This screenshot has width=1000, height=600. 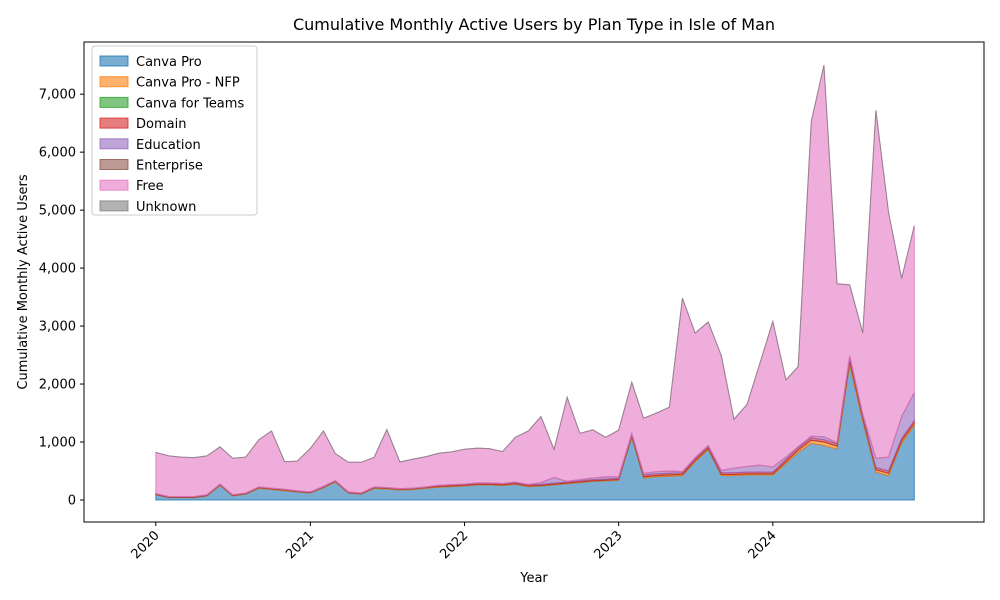 What do you see at coordinates (57, 269) in the screenshot?
I see `y-tick-label: 4,000` at bounding box center [57, 269].